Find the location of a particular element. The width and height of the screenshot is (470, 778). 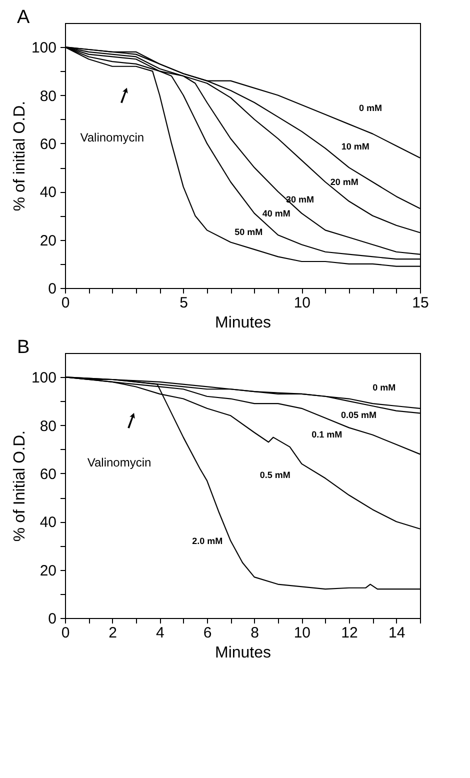

series-label: 0.5 mM is located at coordinates (275, 475).